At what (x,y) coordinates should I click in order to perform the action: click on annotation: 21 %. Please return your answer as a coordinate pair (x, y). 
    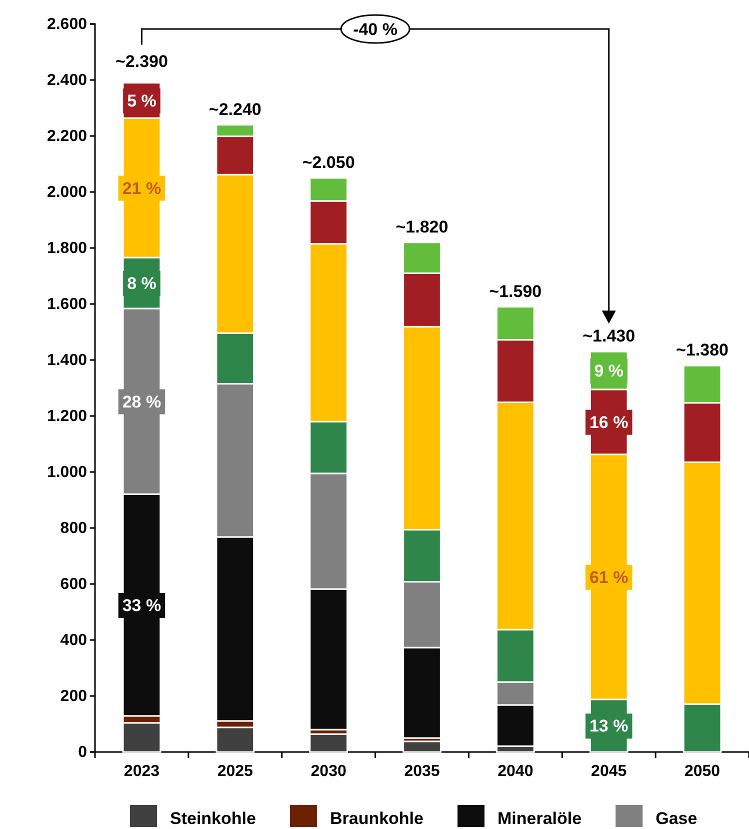
    Looking at the image, I should click on (142, 188).